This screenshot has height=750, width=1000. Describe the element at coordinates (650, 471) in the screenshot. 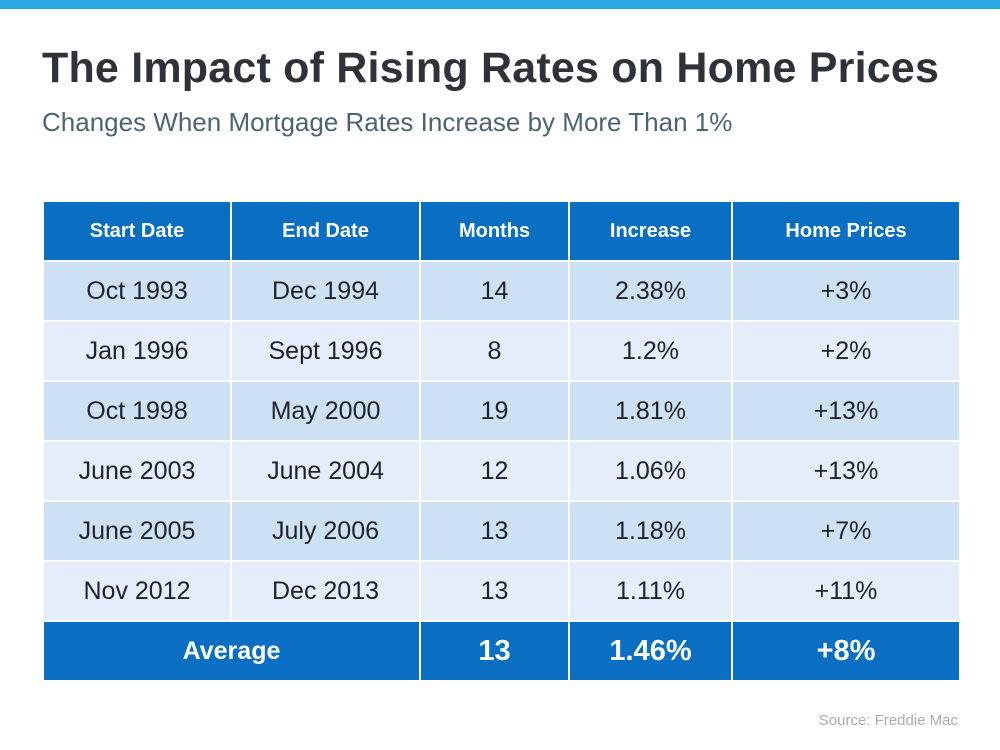

I see `table-cell: 1.06%` at that location.